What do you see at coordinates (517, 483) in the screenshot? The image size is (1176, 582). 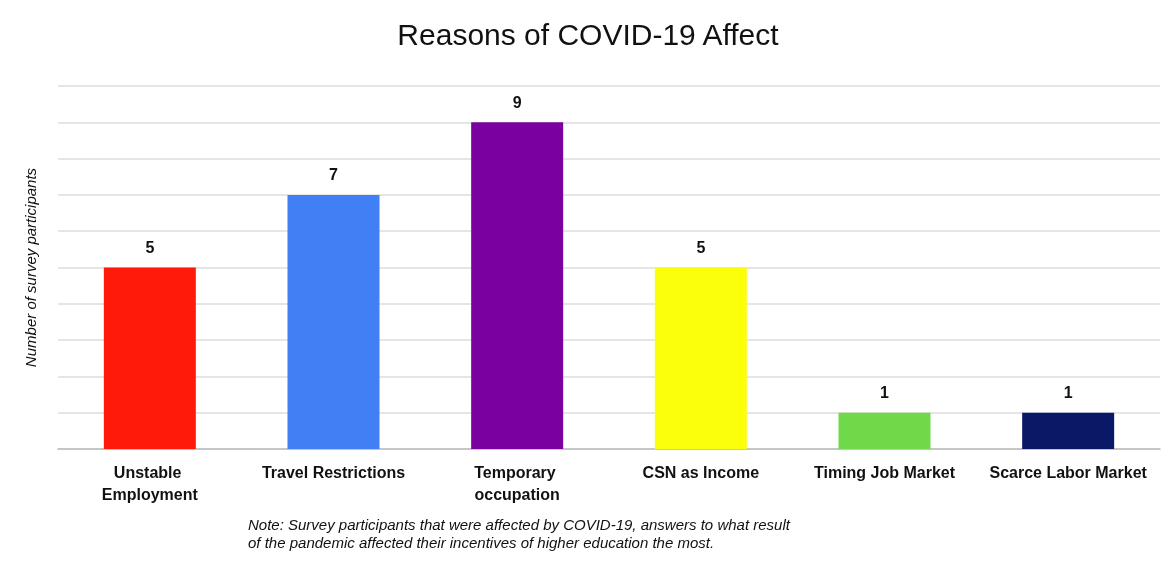 I see `x-tick-label: Temporary occupation` at bounding box center [517, 483].